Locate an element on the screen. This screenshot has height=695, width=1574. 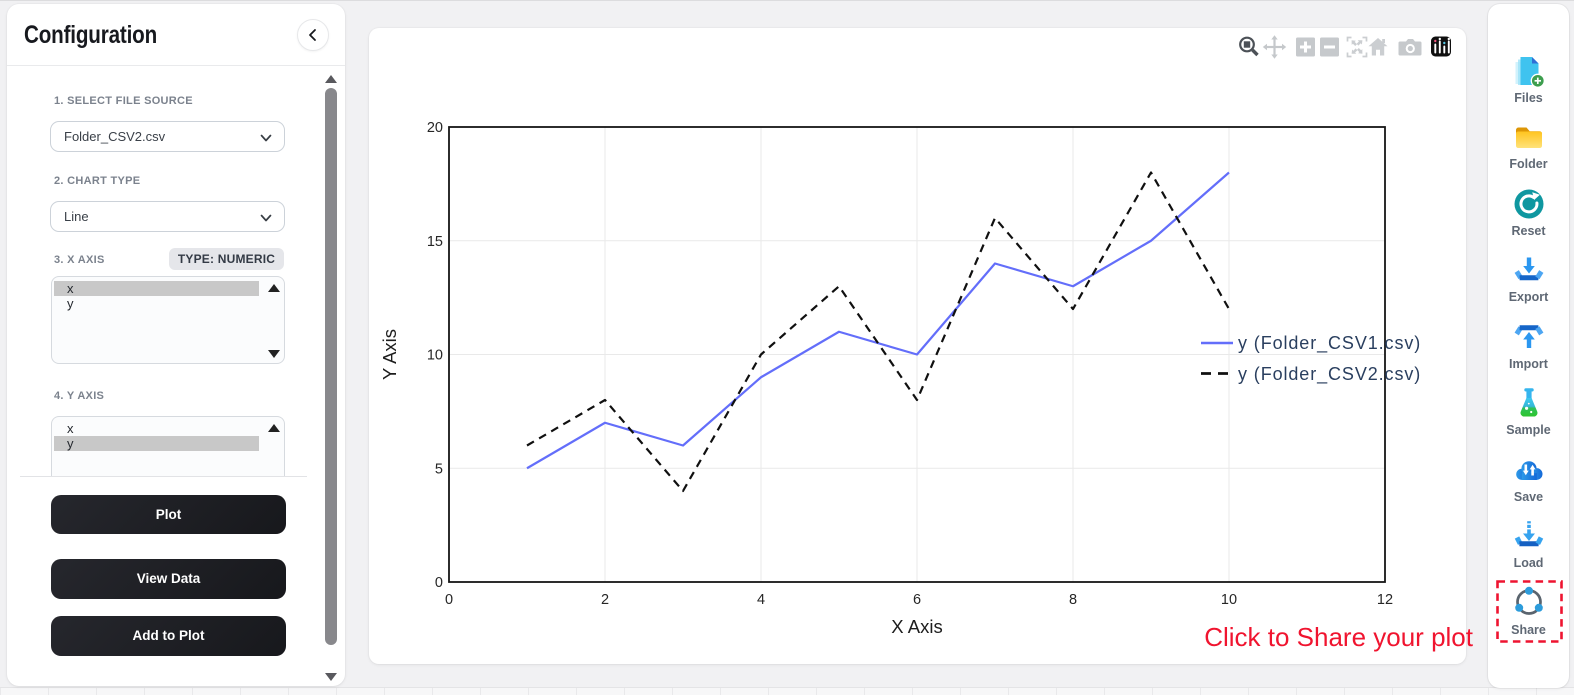
svg-text: 20 is located at coordinates (435, 128).